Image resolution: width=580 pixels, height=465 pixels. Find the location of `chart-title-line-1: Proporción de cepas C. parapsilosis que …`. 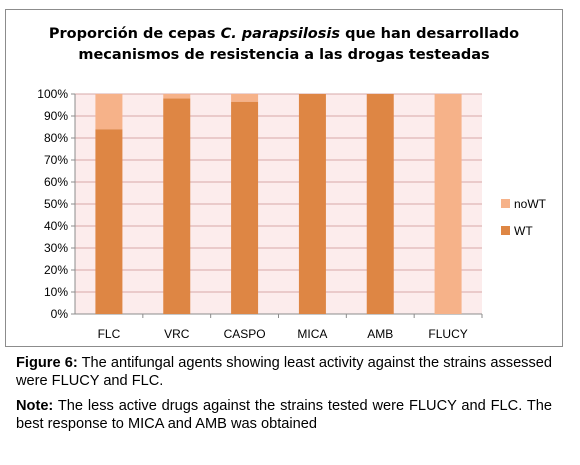

chart-title-line-1: Proporción de cepas C. parapsilosis que … is located at coordinates (284, 34).